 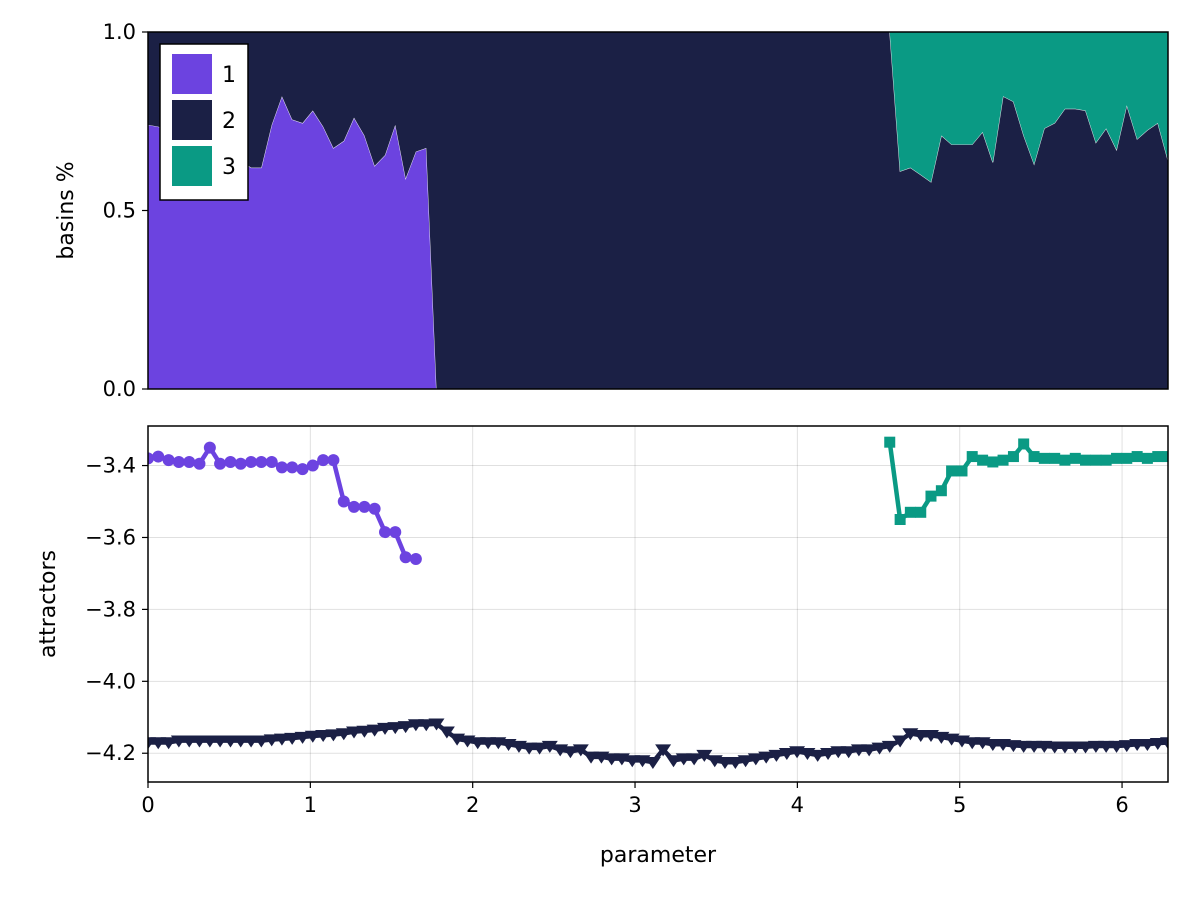 I want to click on x-tick-label: 1, so click(x=310, y=805).